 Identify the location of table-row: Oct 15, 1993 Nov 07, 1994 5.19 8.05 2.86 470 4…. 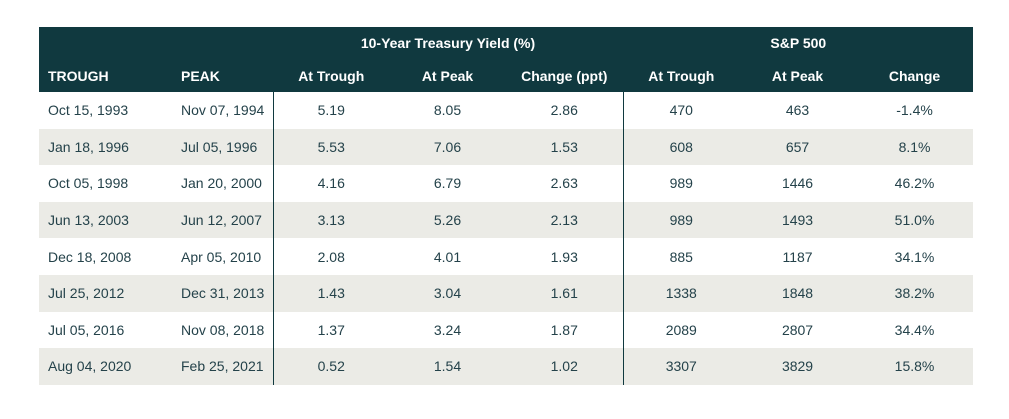
(506, 110).